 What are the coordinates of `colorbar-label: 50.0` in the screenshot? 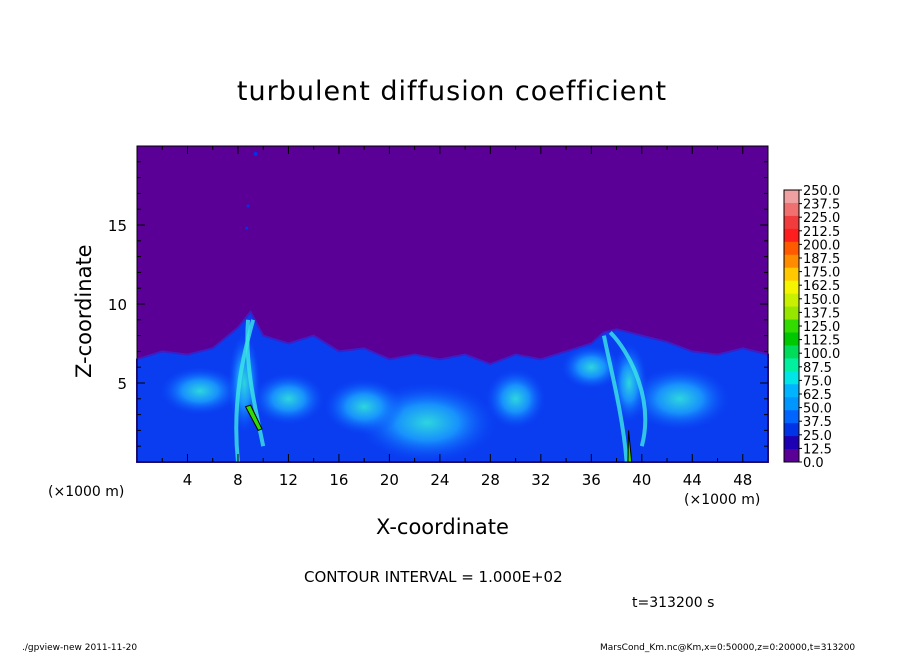 It's located at (817, 409).